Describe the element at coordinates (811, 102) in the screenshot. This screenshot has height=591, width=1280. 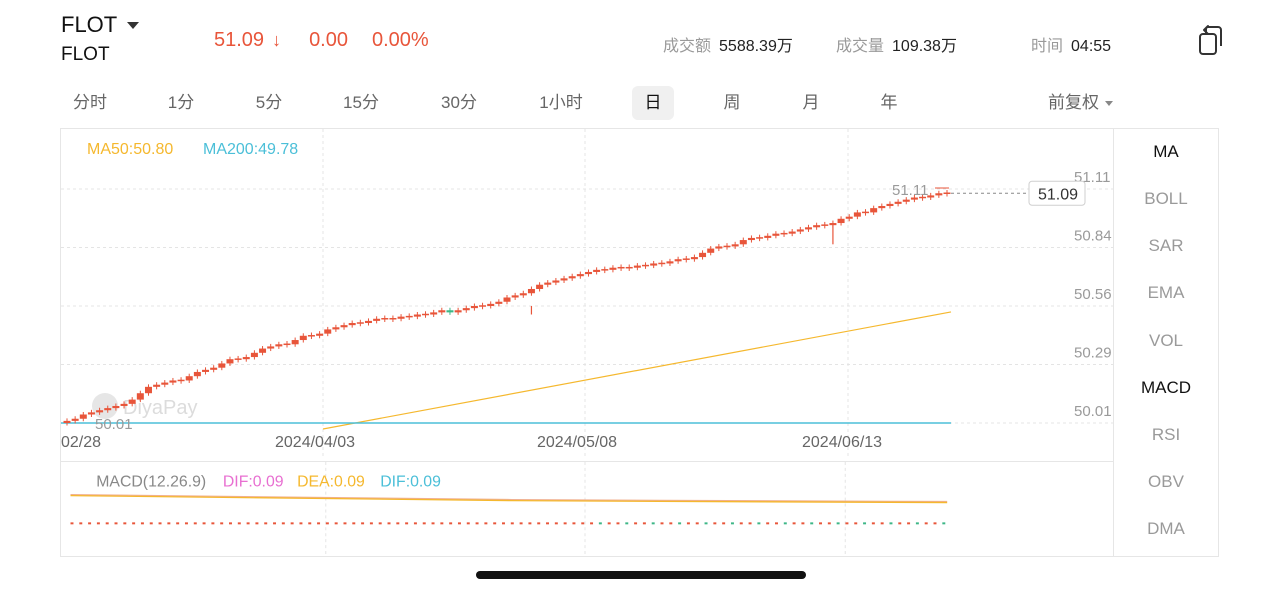
I see `tab-period-8: 月` at that location.